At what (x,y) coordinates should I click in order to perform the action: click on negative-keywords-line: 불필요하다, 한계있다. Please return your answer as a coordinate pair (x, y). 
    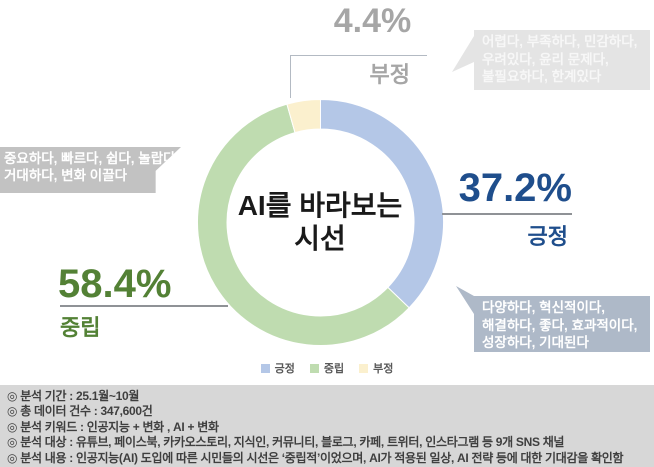
    Looking at the image, I should click on (542, 76).